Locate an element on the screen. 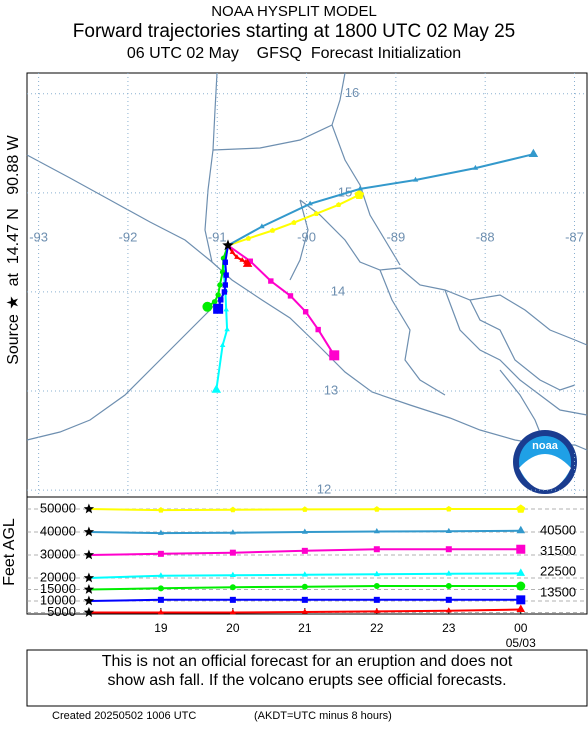 This screenshot has height=735, width=588. height-tick-label: 20000 is located at coordinates (58, 576).